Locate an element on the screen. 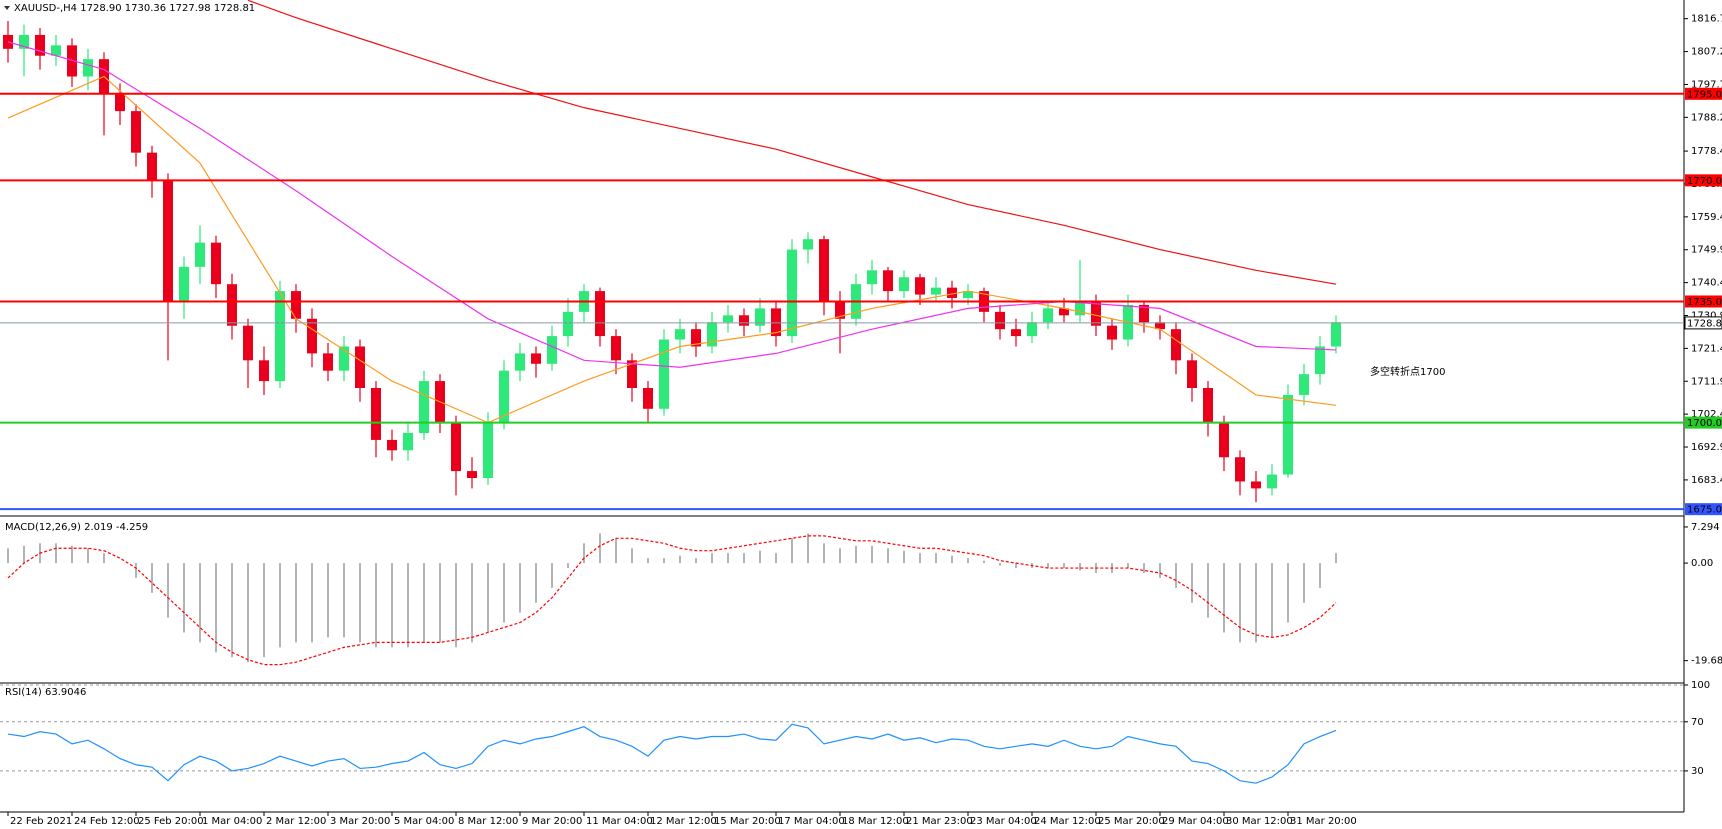  x-tick-label: 17 Mar 04:00 is located at coordinates (811, 821).